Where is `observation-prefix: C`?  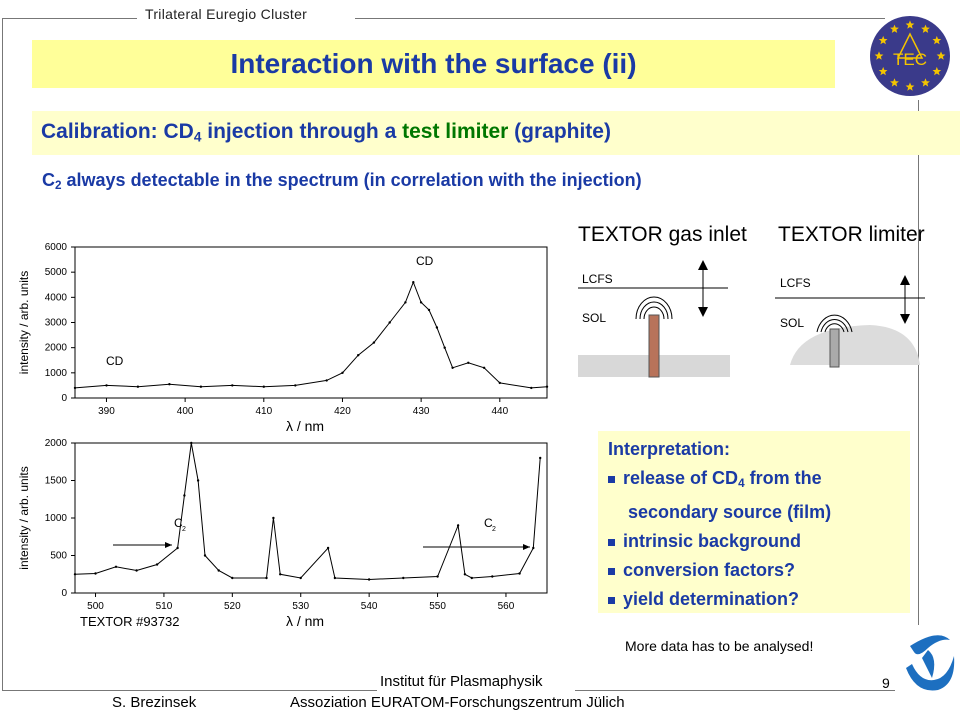 observation-prefix: C is located at coordinates (48, 180).